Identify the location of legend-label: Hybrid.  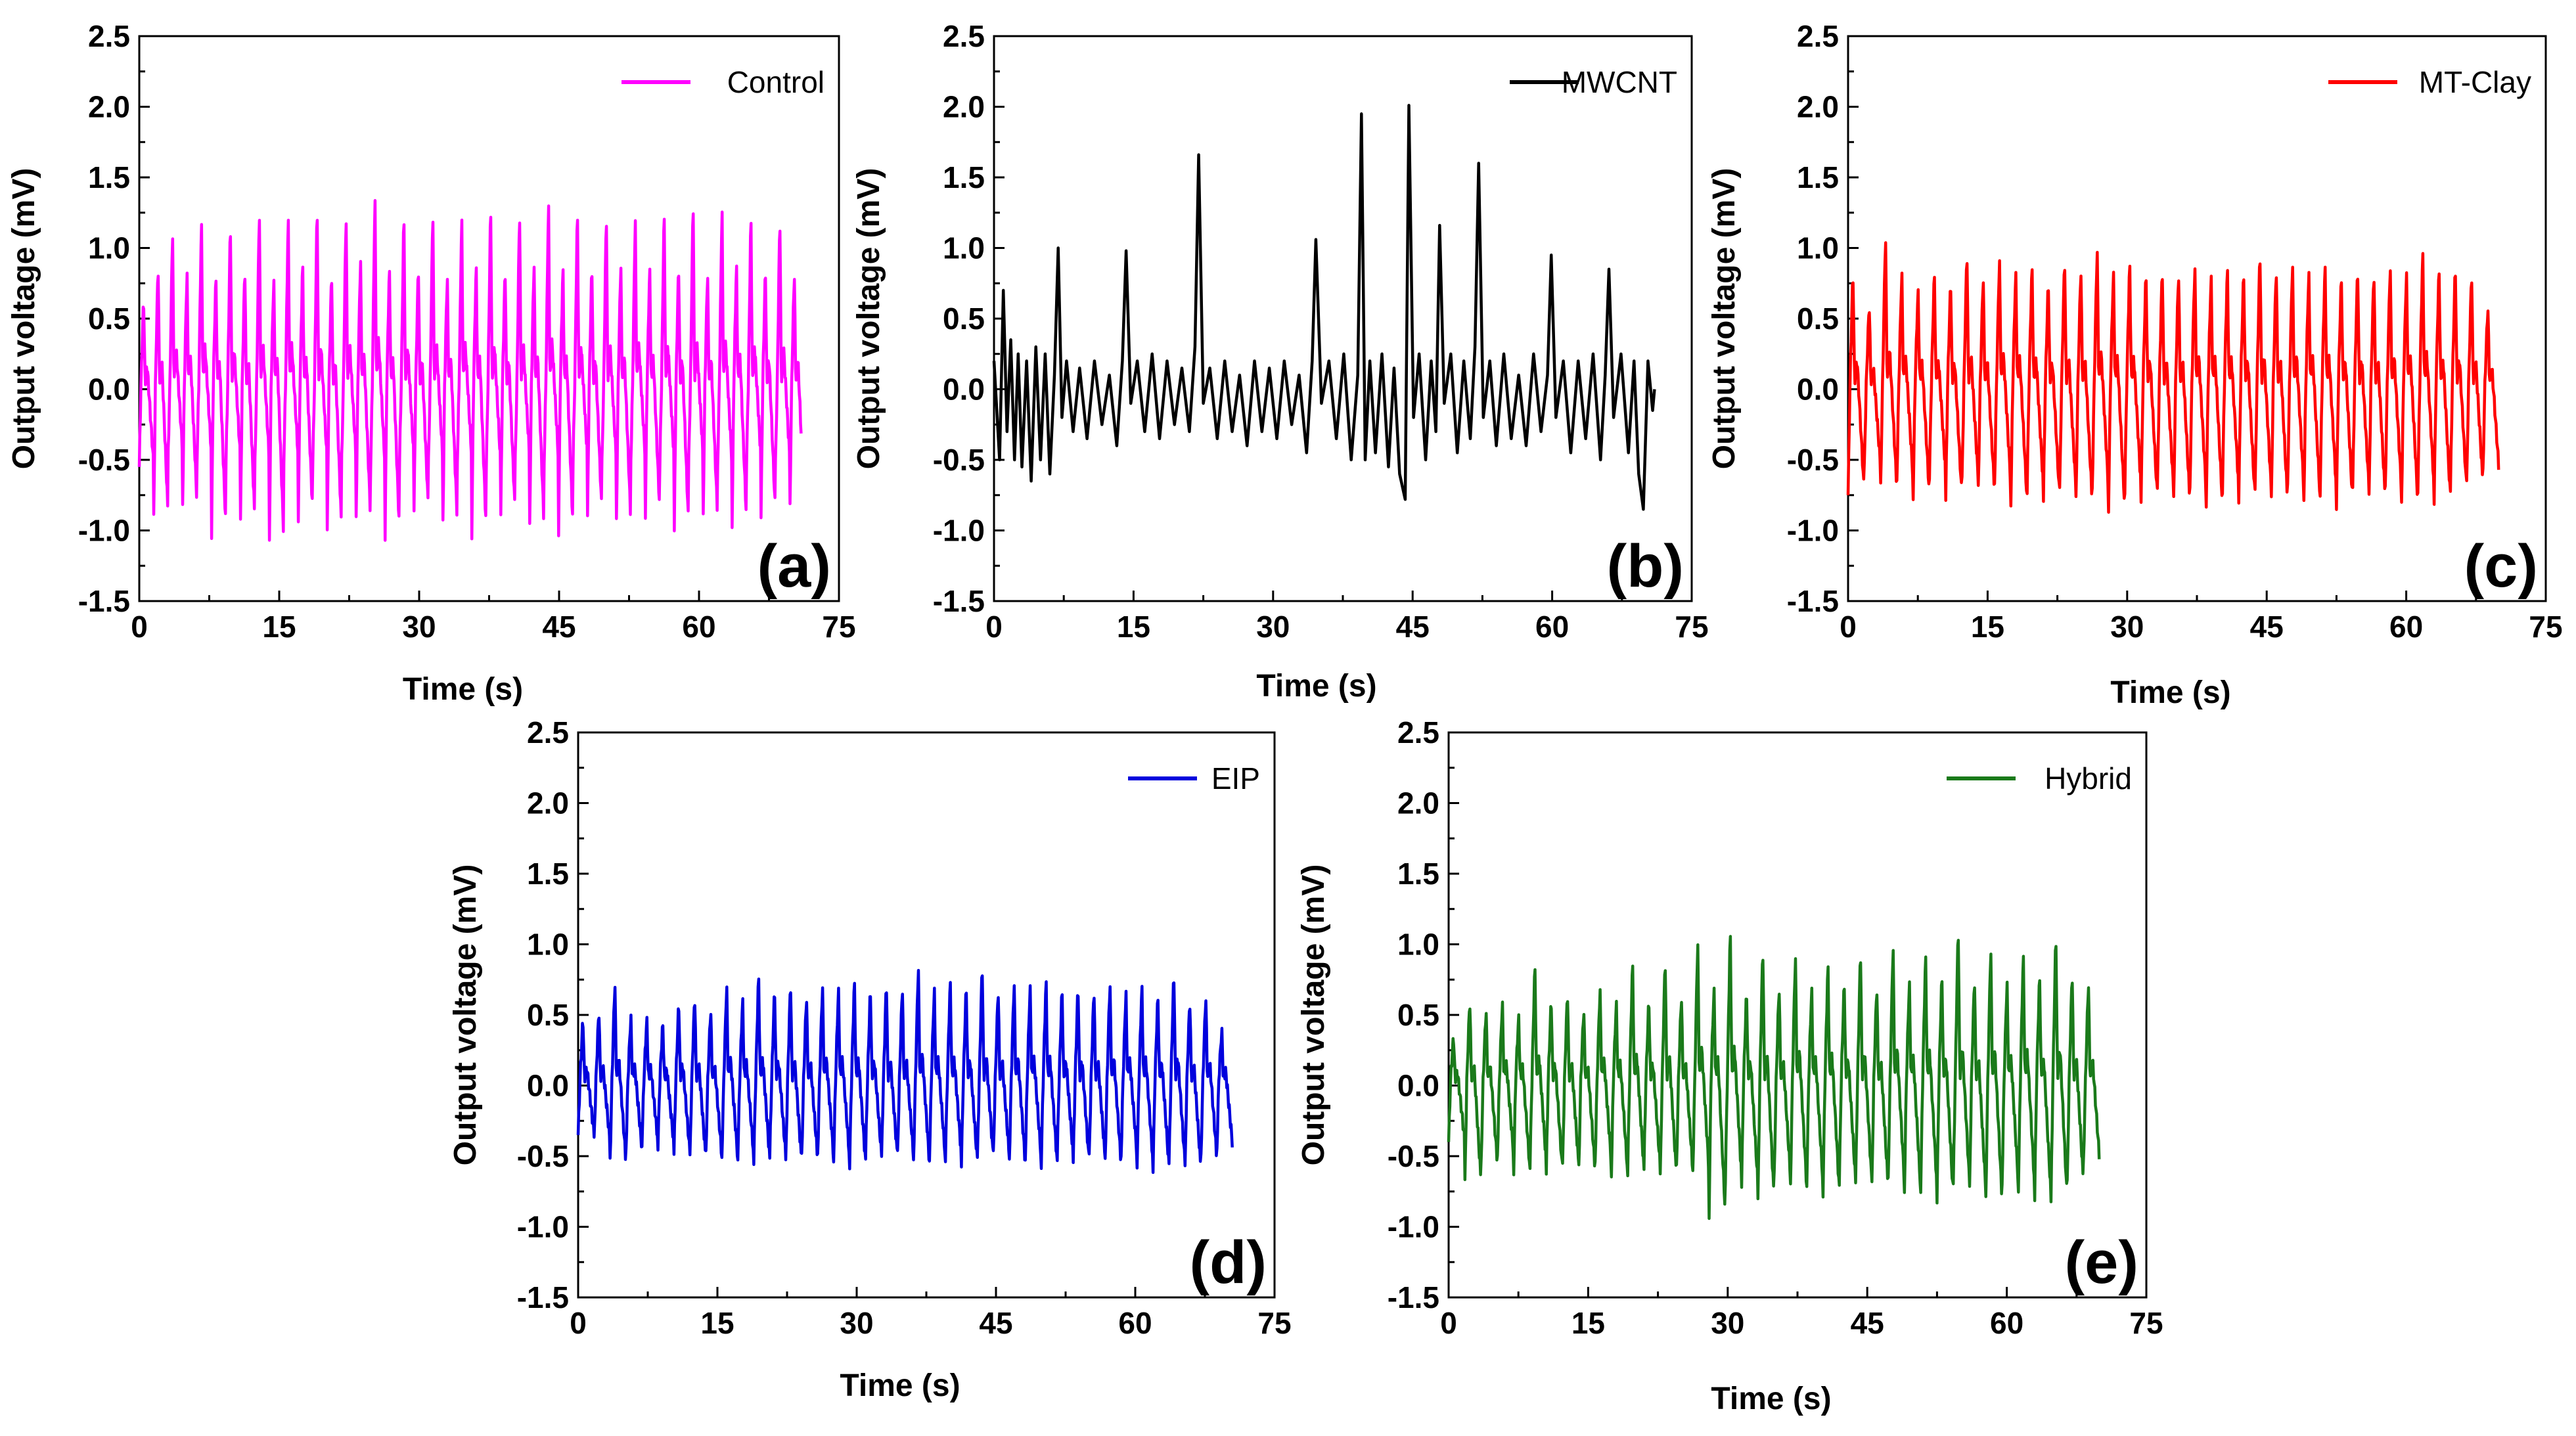
(2088, 778).